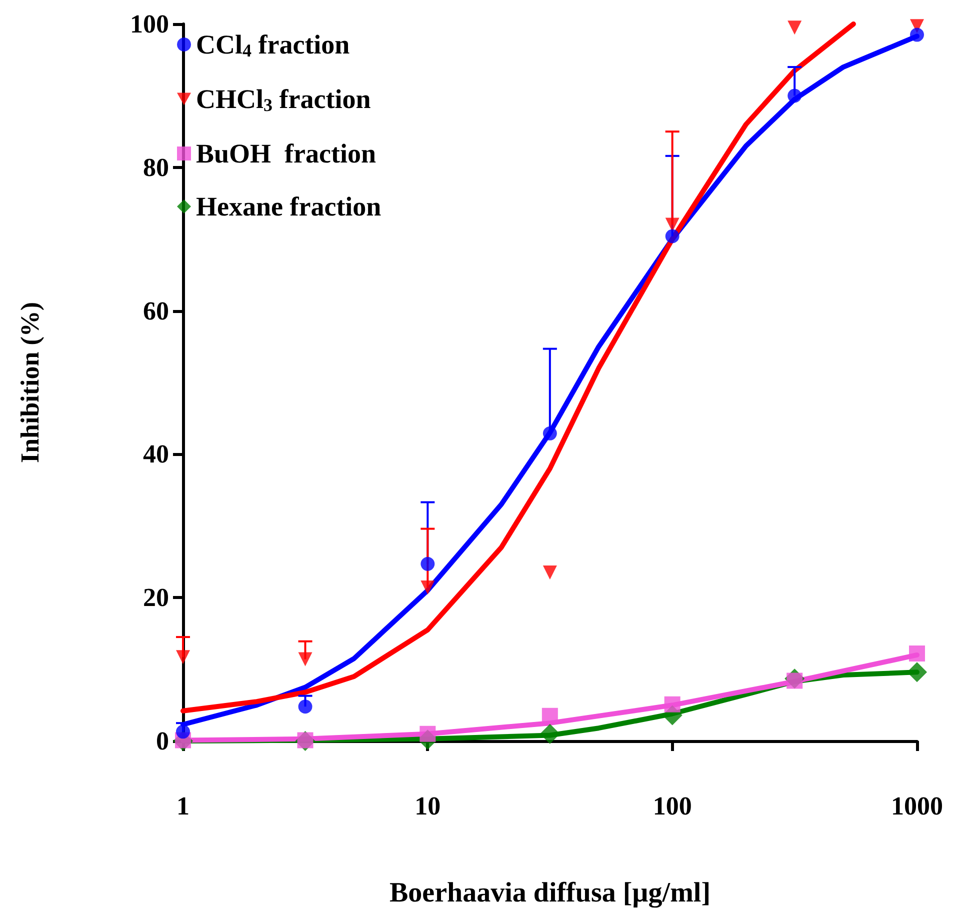 This screenshot has width=963, height=912. What do you see at coordinates (156, 454) in the screenshot?
I see `y-tick-label: 40` at bounding box center [156, 454].